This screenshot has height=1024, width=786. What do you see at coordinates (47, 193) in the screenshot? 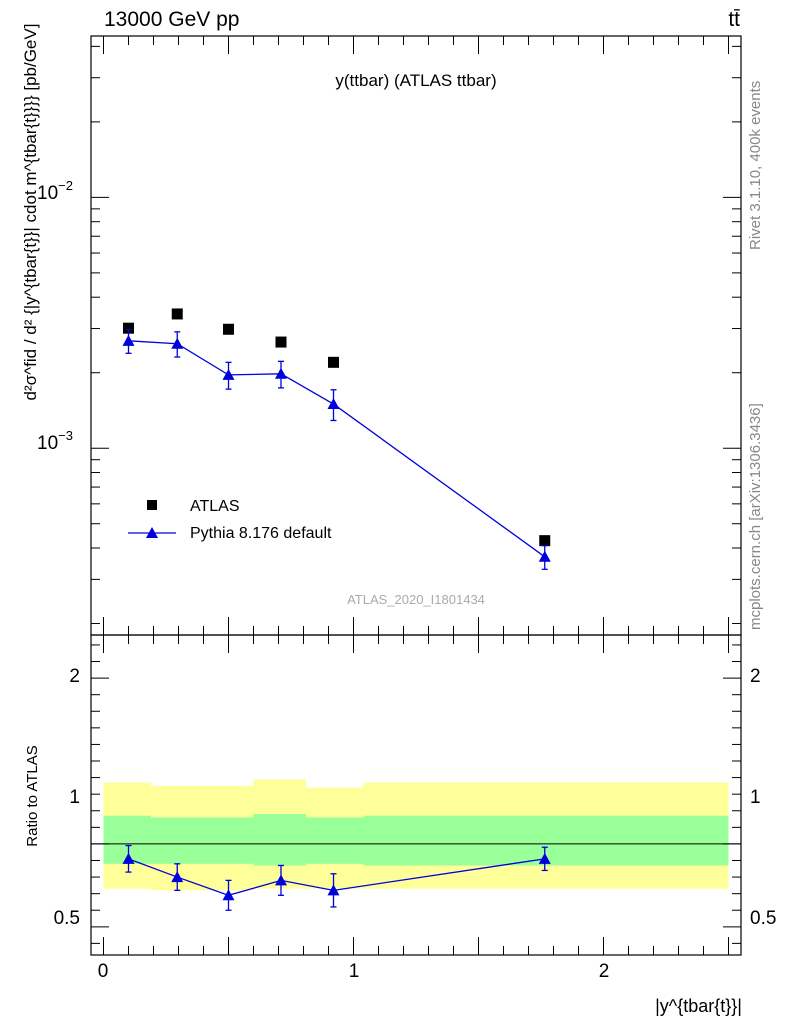
I see `ytick-label-1e-2-base: 10` at bounding box center [47, 193].